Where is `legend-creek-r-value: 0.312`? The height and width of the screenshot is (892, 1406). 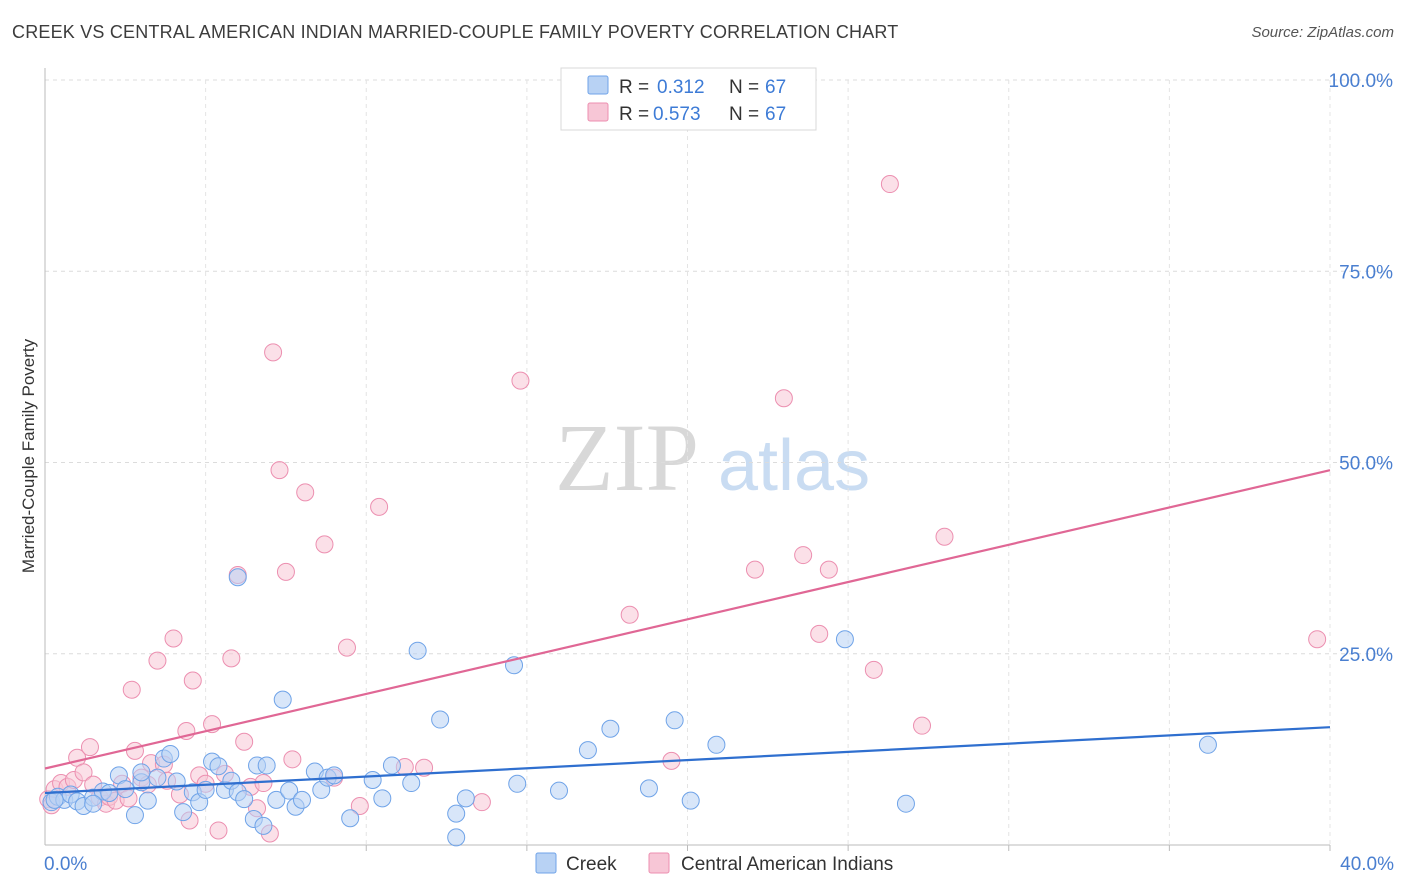 legend-creek-r-value: 0.312 is located at coordinates (681, 87).